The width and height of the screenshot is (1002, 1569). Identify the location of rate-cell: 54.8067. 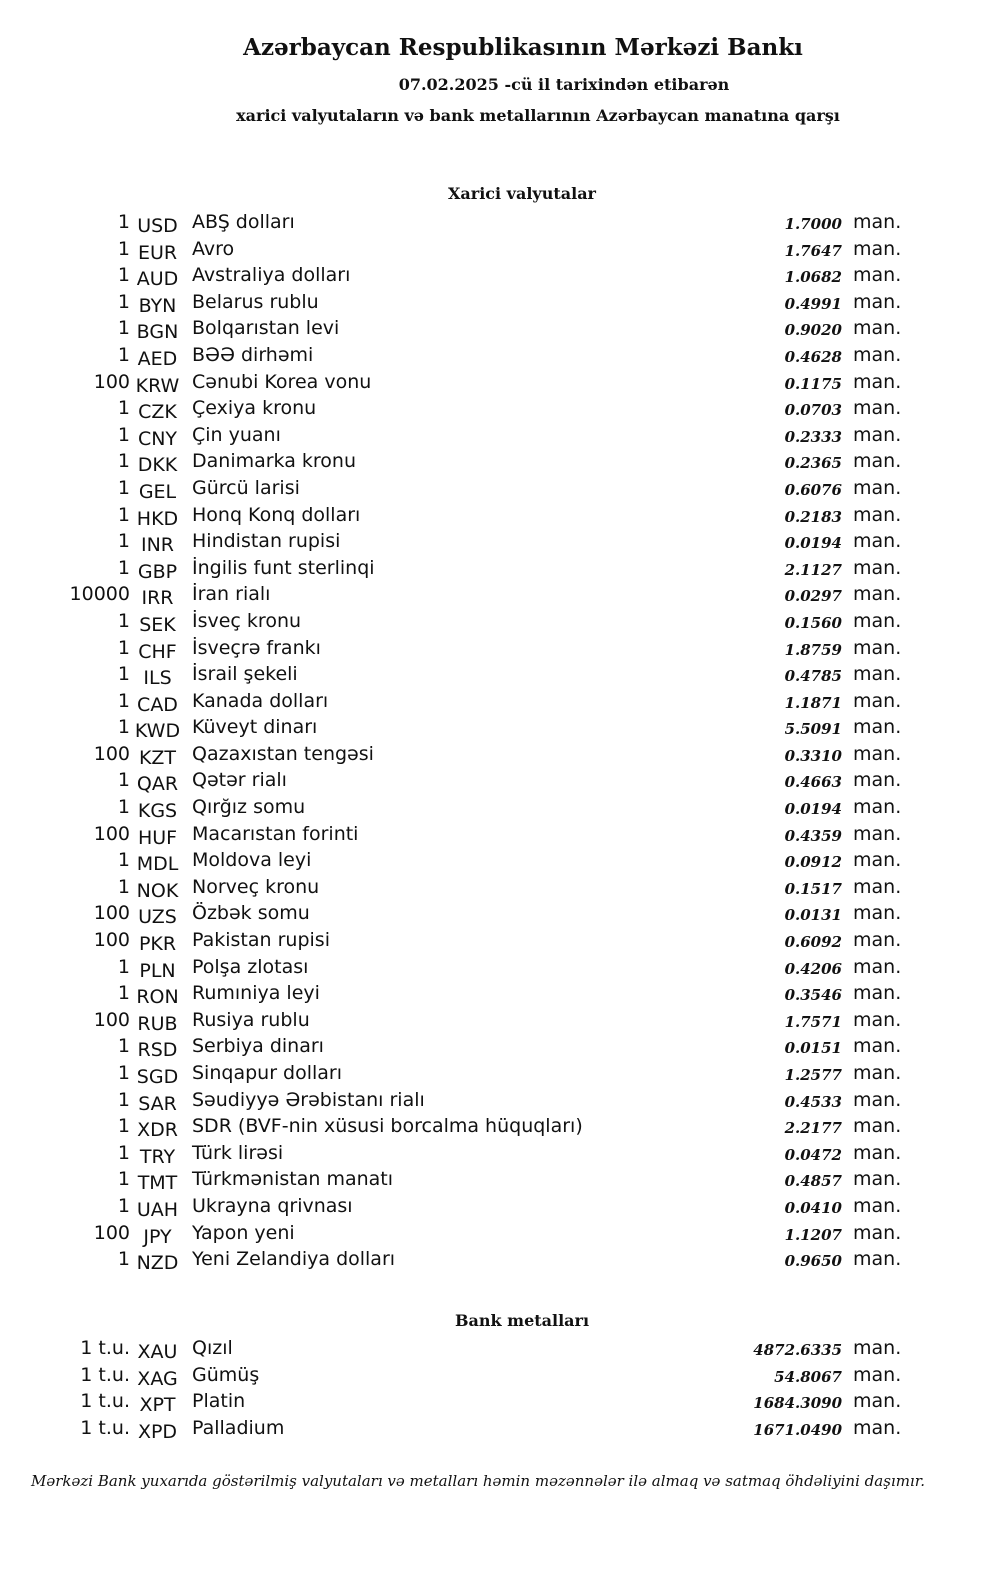
(808, 1376).